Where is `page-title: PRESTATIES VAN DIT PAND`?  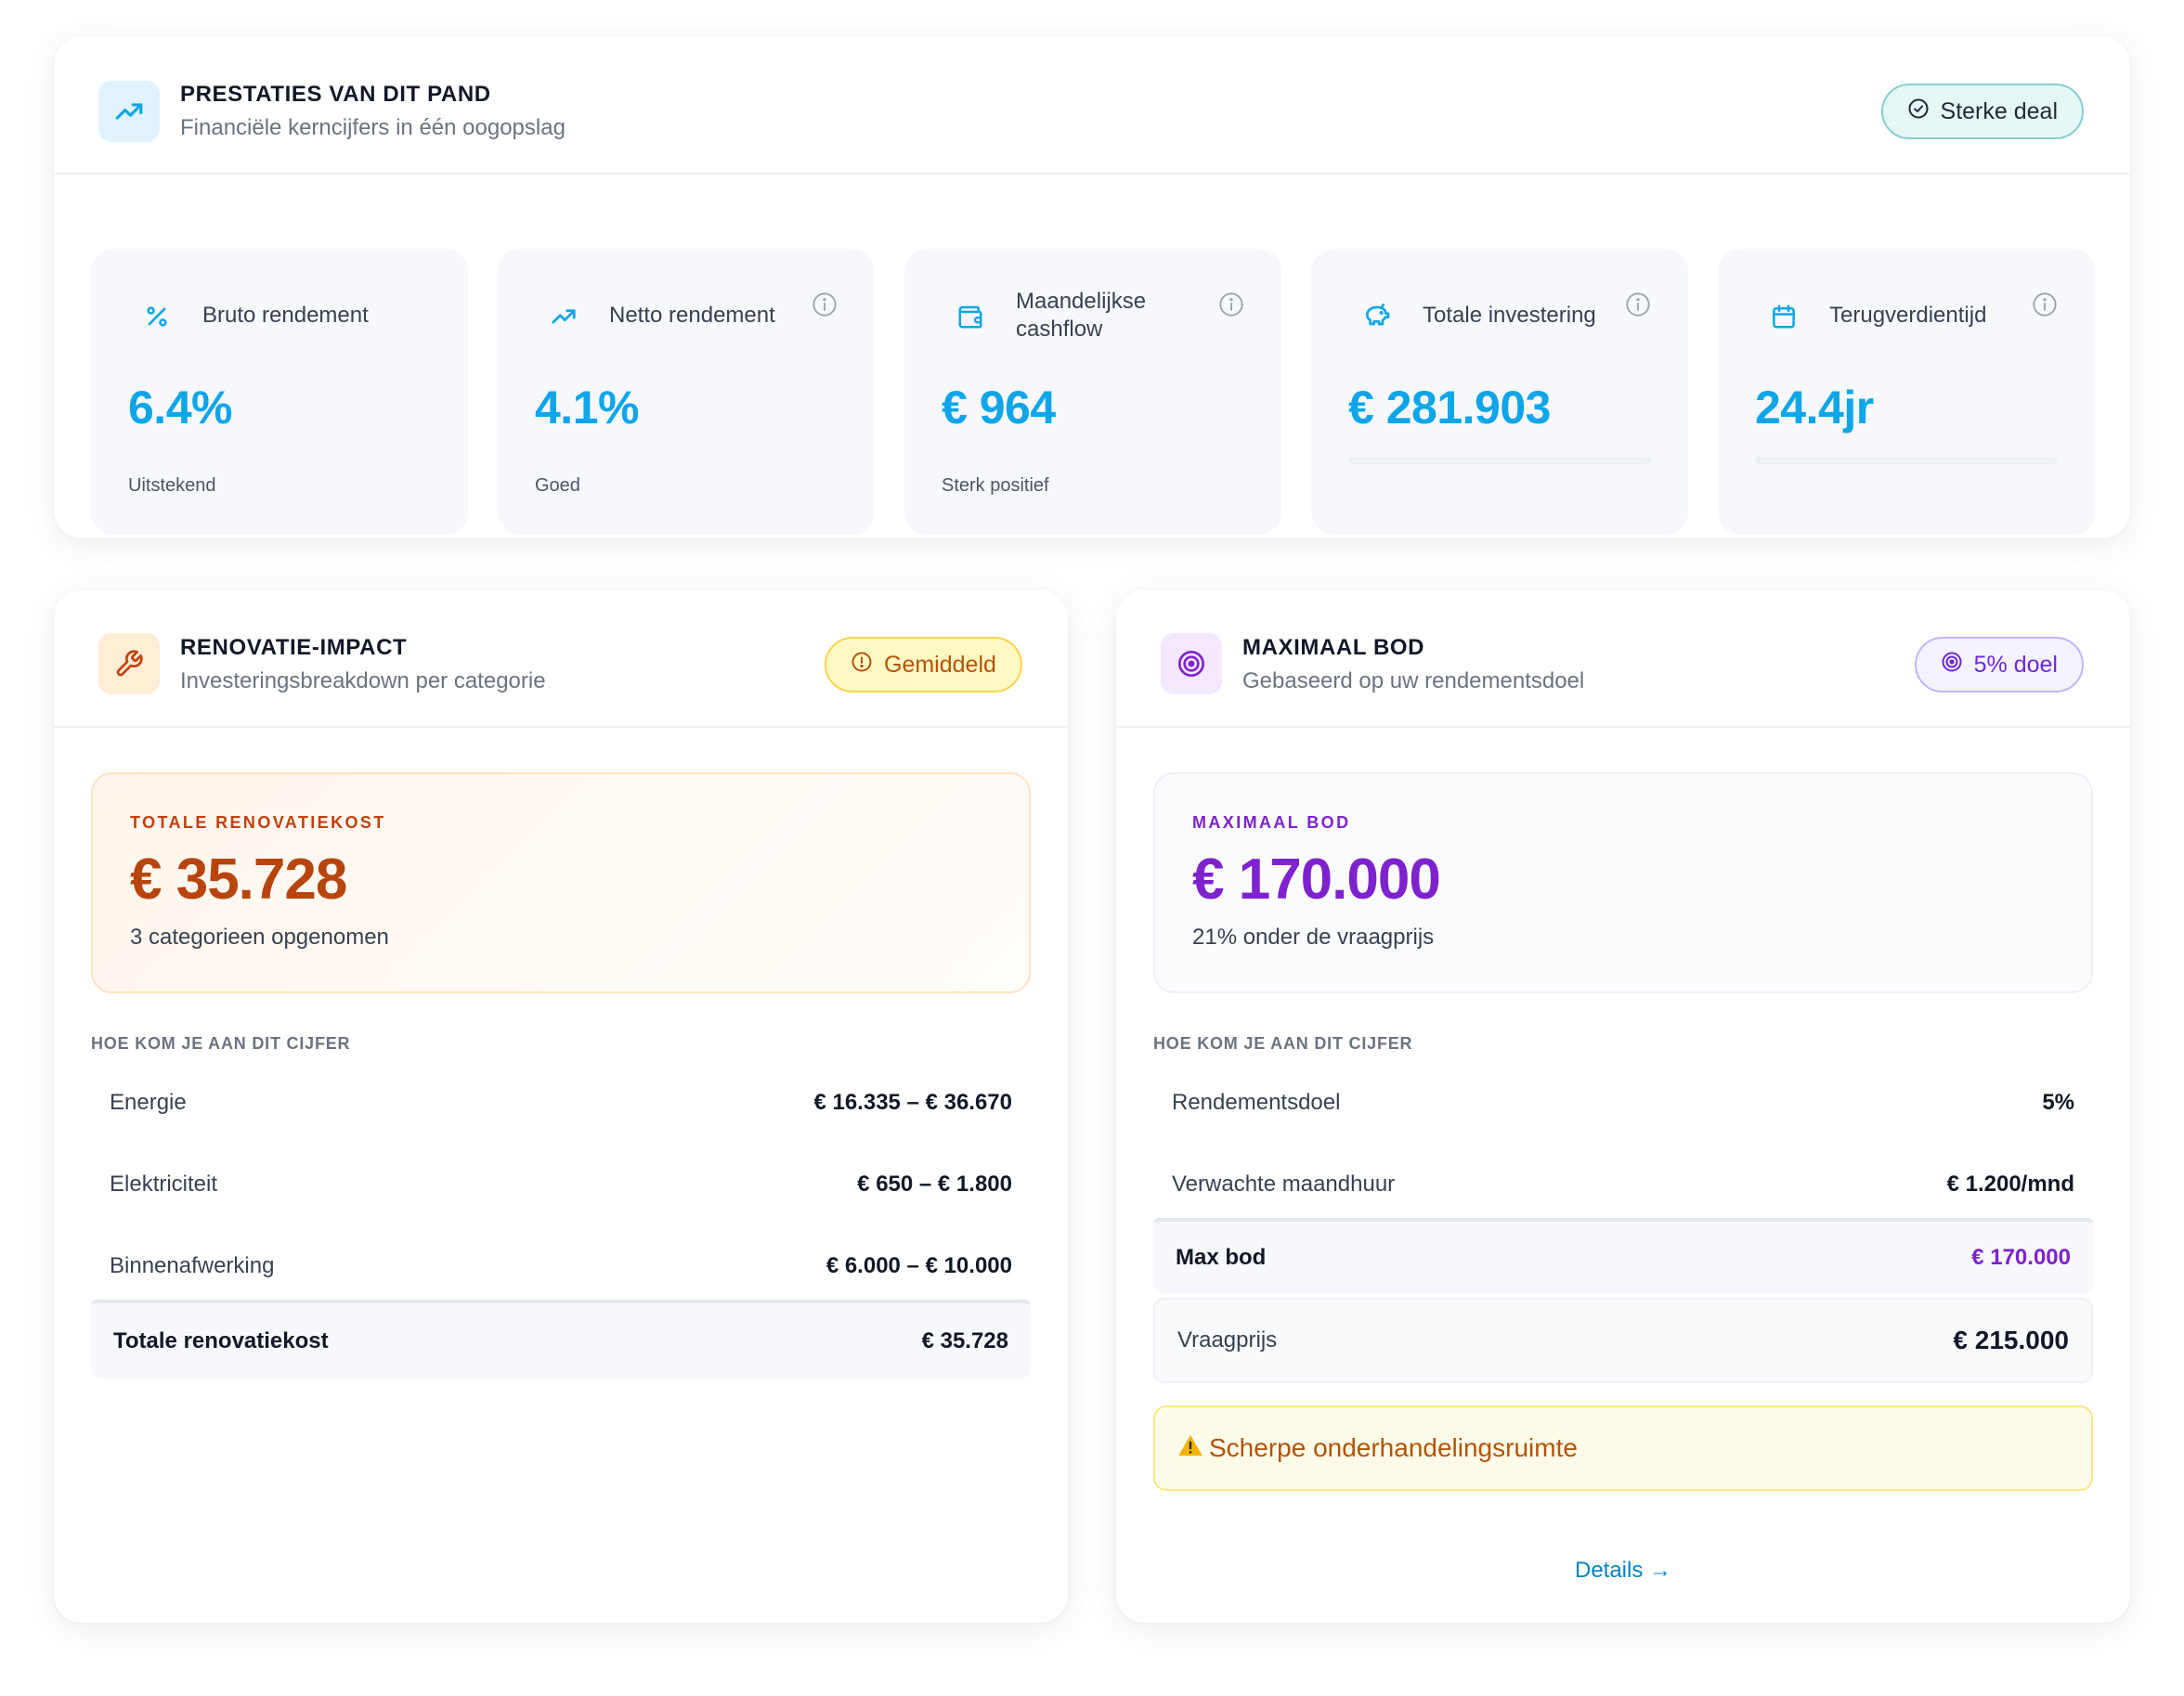 page-title: PRESTATIES VAN DIT PAND is located at coordinates (335, 94).